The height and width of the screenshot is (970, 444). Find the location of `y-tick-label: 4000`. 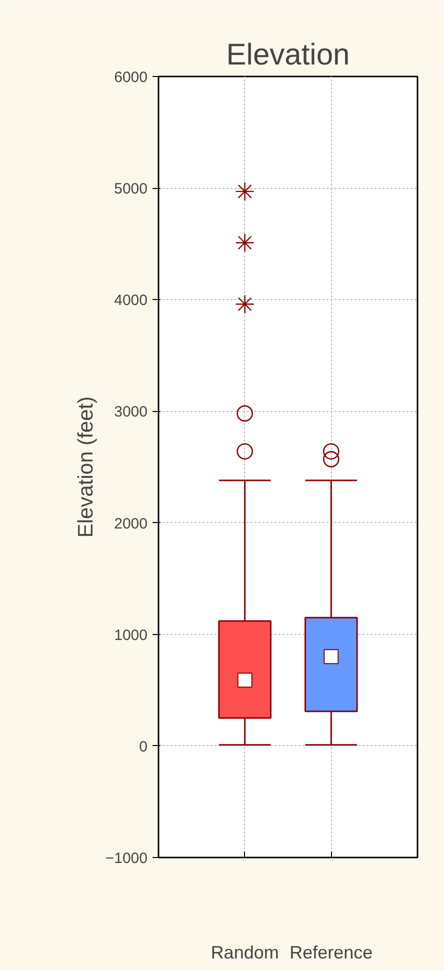

y-tick-label: 4000 is located at coordinates (131, 301).